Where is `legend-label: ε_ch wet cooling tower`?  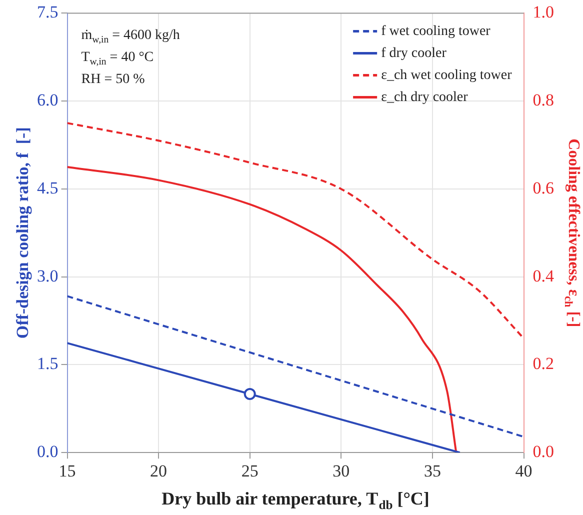
legend-label: ε_ch wet cooling tower is located at coordinates (446, 76).